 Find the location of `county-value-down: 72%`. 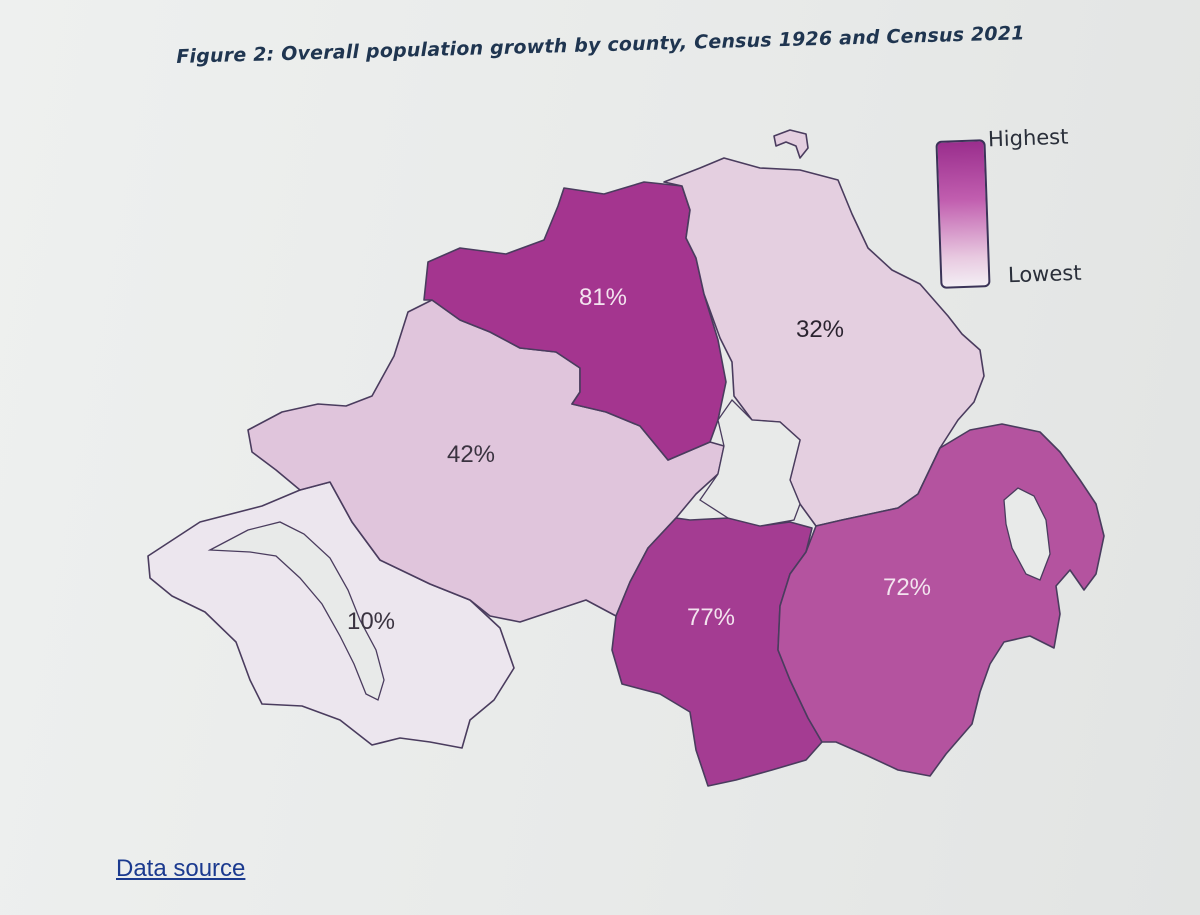

county-value-down: 72% is located at coordinates (907, 587).